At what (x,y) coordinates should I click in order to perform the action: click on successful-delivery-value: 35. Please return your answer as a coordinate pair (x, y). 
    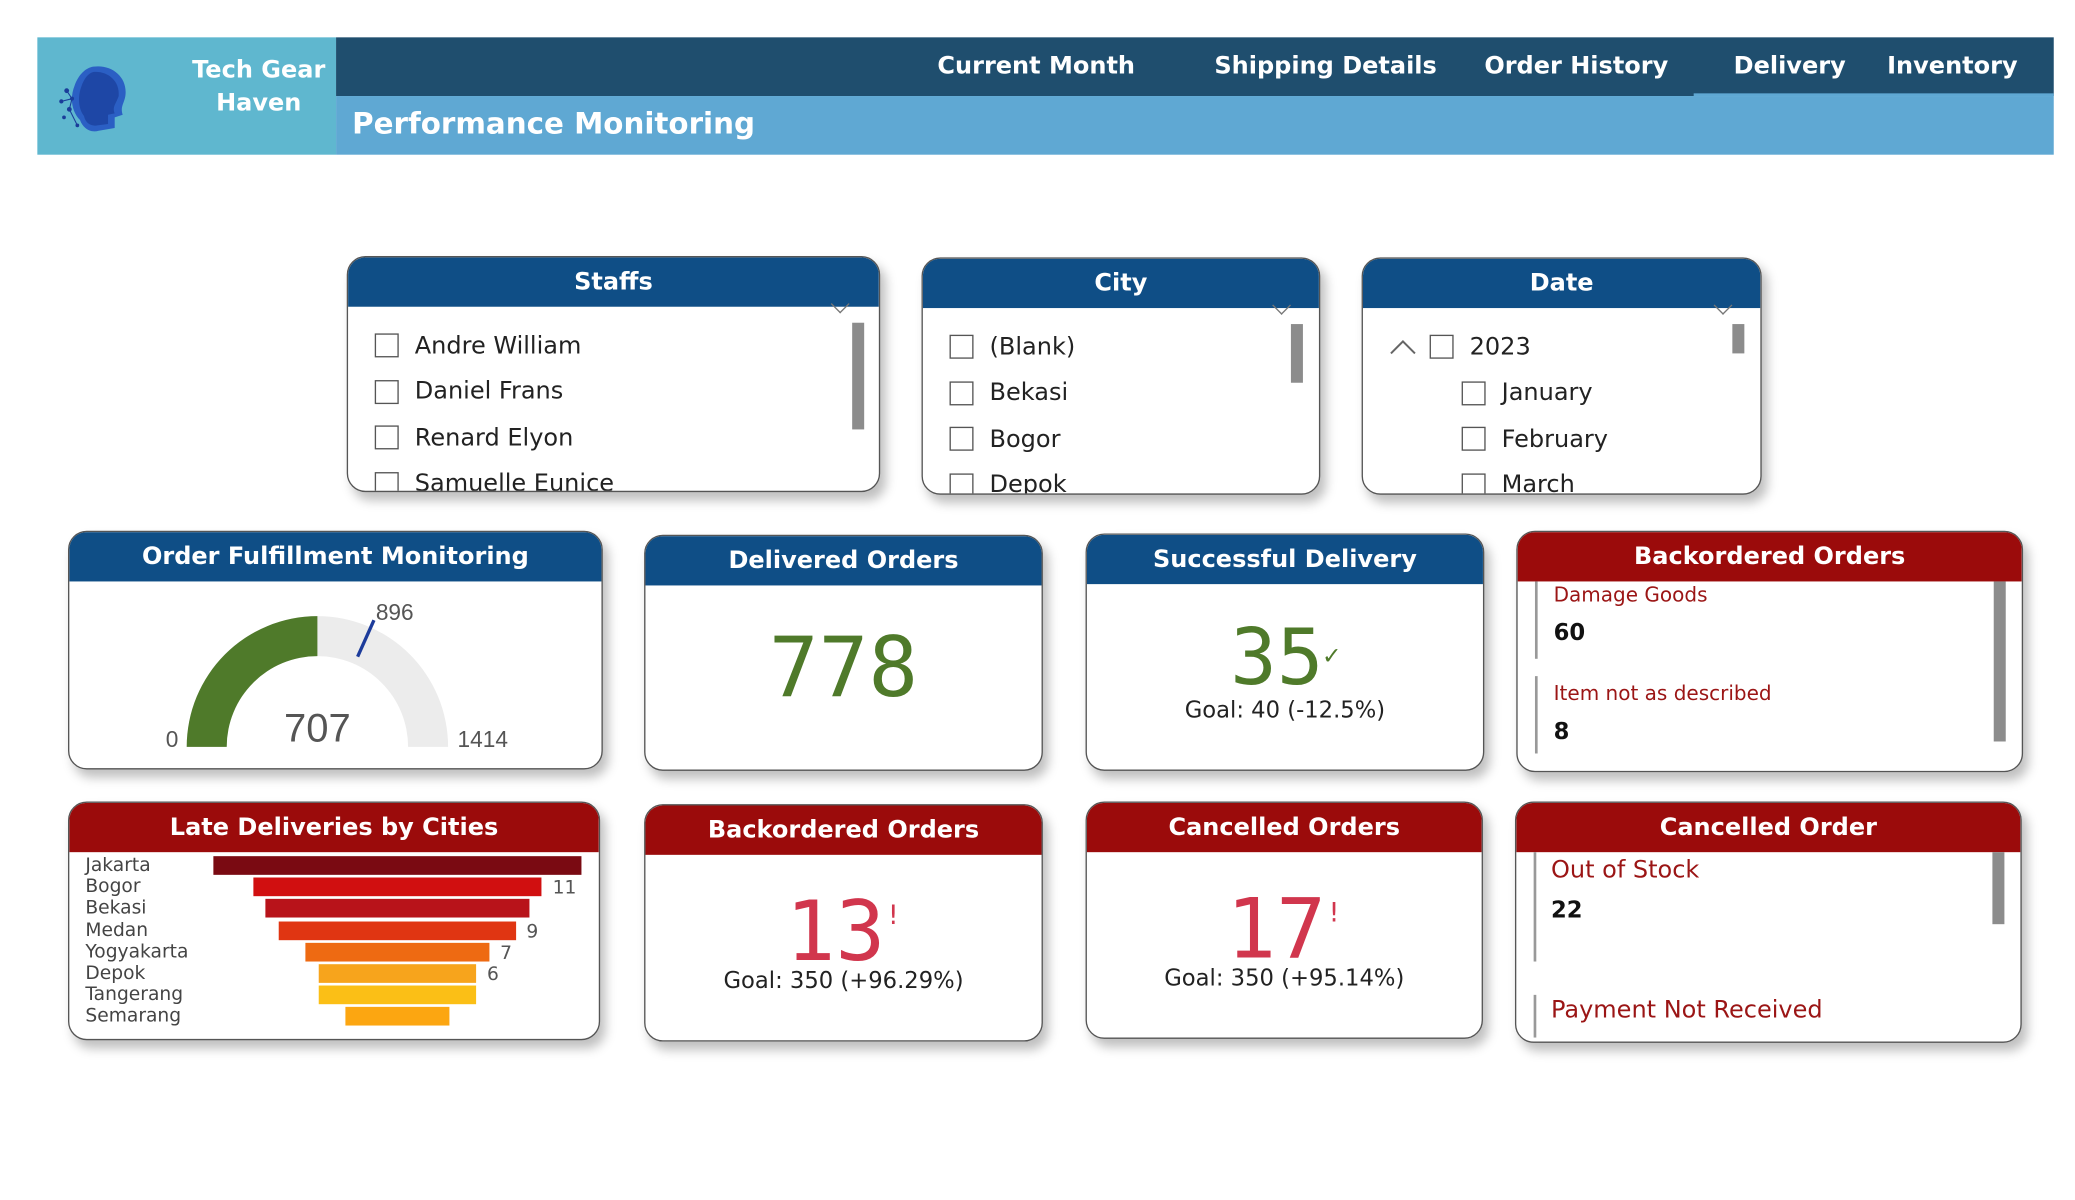
    Looking at the image, I should click on (1277, 657).